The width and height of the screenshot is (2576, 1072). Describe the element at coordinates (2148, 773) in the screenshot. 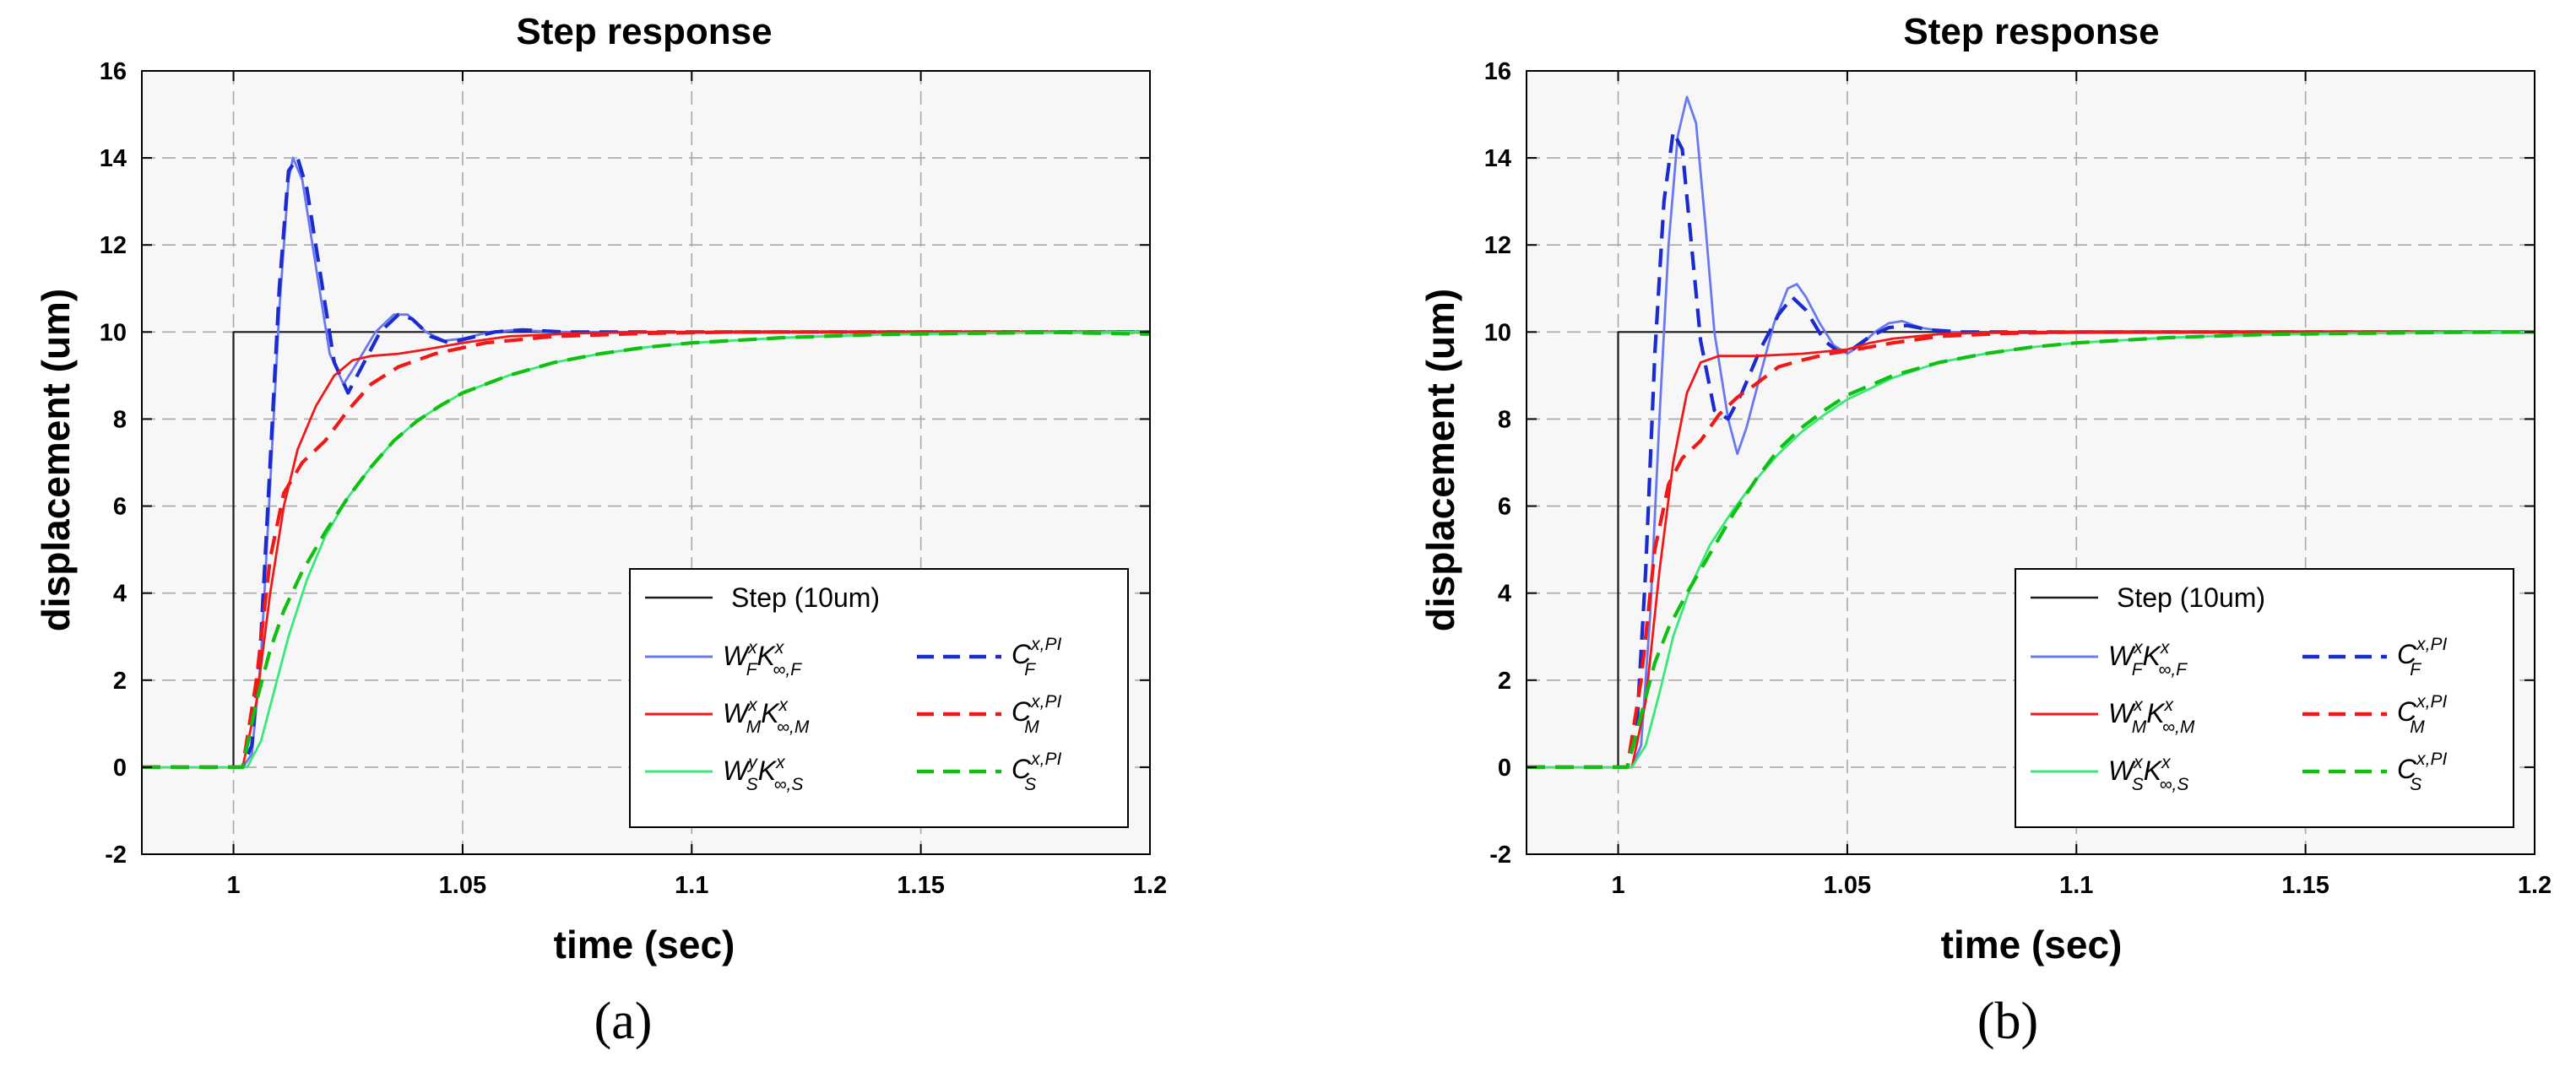

I see `legend-label: Wx SKx ∞,S` at that location.